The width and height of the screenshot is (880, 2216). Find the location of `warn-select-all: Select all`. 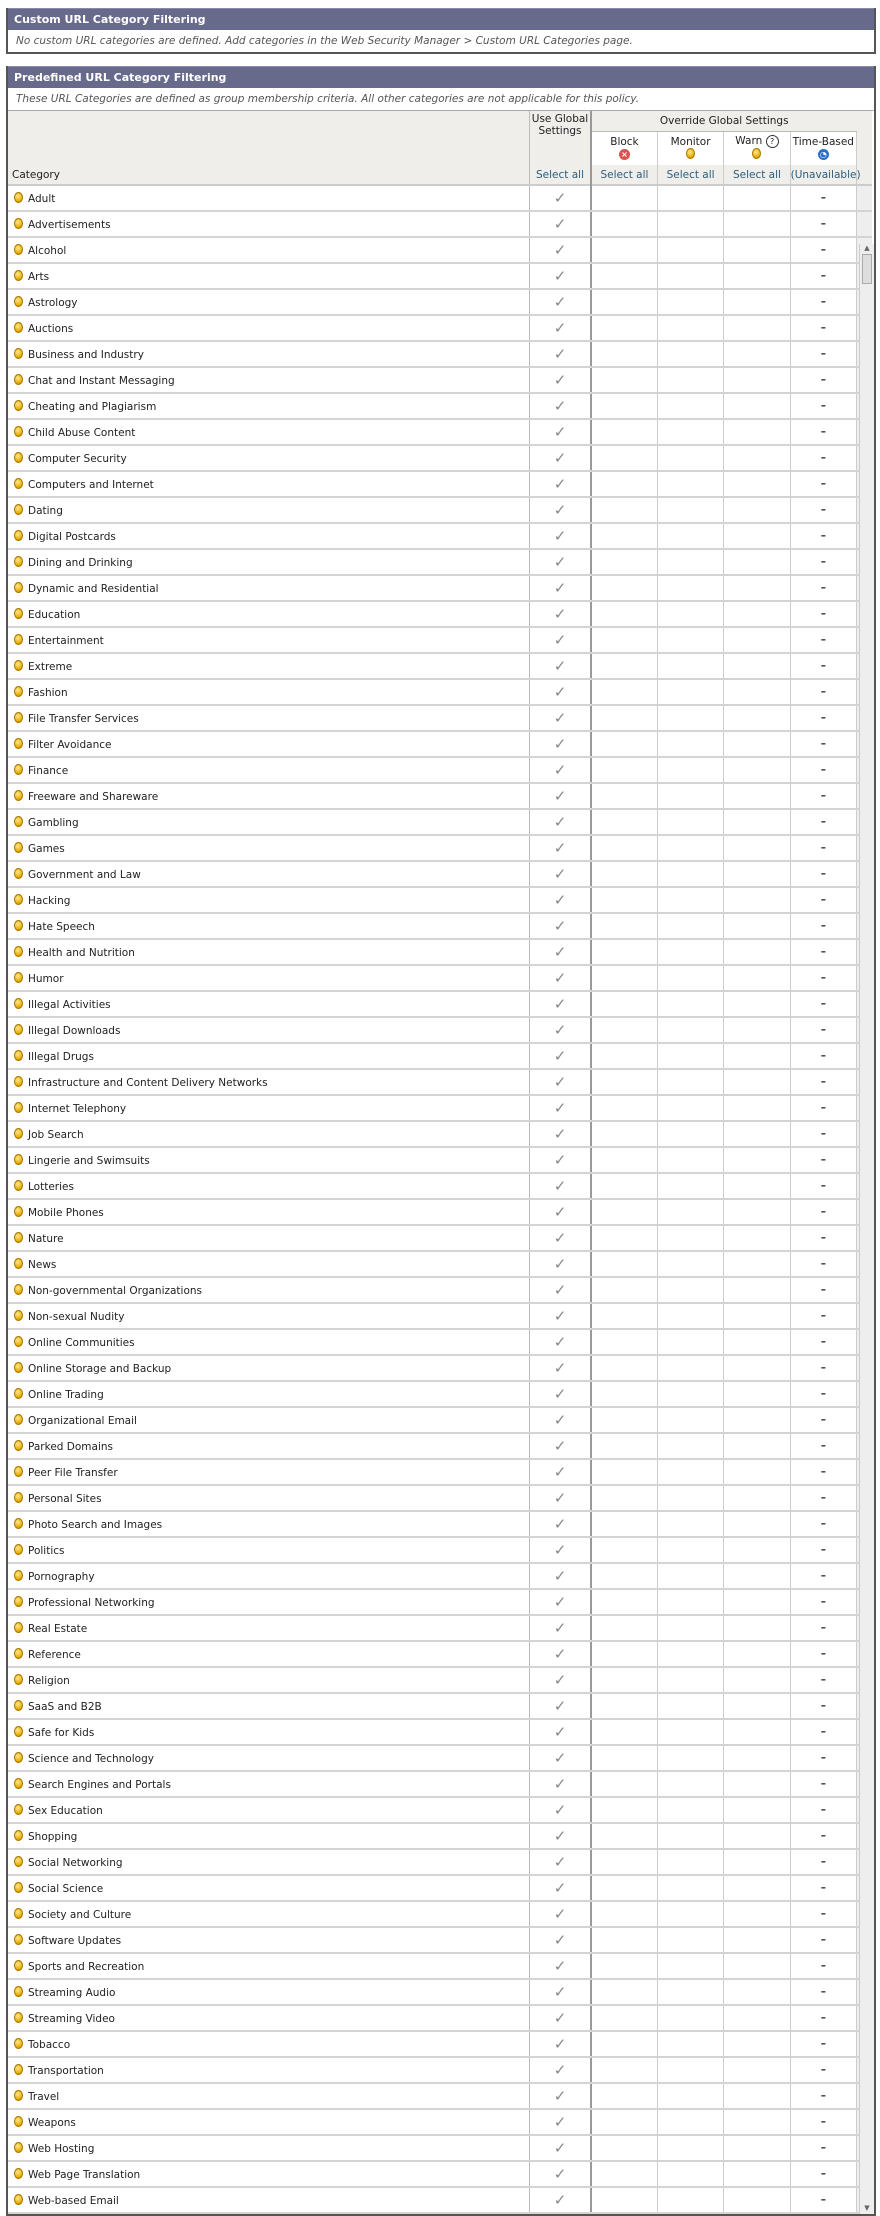

warn-select-all: Select all is located at coordinates (757, 175).